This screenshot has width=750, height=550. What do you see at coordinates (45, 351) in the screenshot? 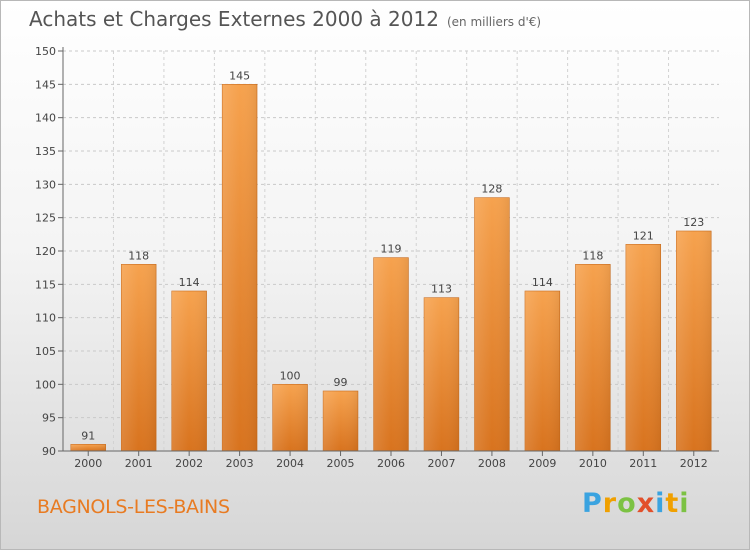
I see `y-tick-label: 105` at bounding box center [45, 351].